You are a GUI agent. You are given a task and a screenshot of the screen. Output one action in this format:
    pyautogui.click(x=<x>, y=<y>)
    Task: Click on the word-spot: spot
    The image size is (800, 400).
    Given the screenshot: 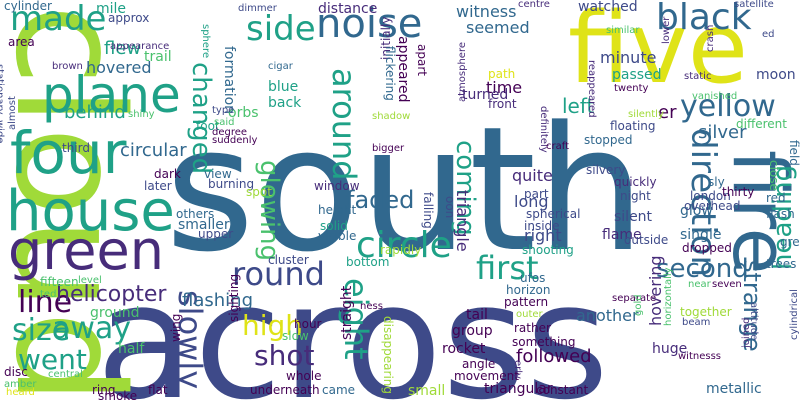 What is the action you would take?
    pyautogui.click(x=259, y=192)
    